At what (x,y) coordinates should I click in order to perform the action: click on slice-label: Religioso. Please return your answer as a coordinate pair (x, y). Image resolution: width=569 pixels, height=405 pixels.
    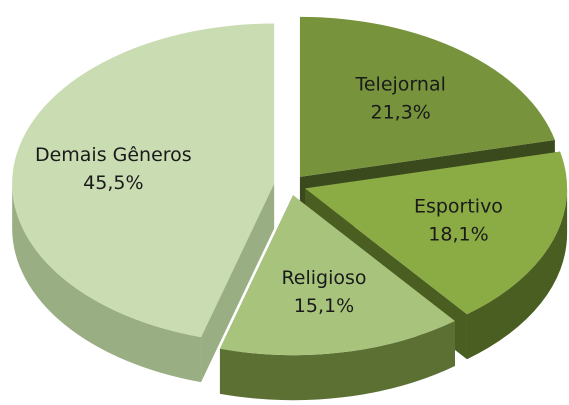
    Looking at the image, I should click on (323, 278).